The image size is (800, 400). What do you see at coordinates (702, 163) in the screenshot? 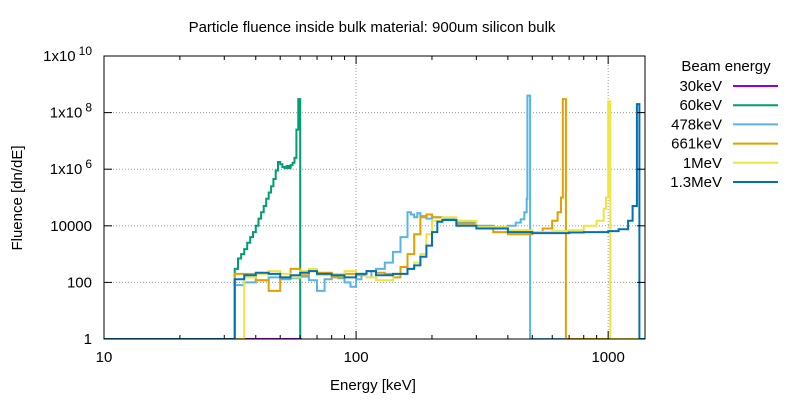
I see `legend-label: 1MeV` at bounding box center [702, 163].